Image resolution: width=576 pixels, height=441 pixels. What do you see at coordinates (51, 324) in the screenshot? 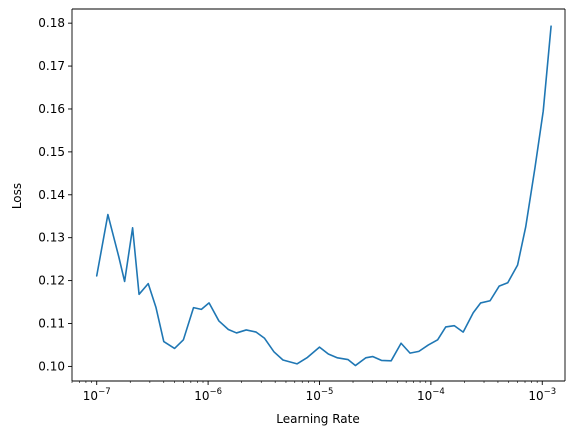
I see `y-tick-label: 0.11` at bounding box center [51, 324].